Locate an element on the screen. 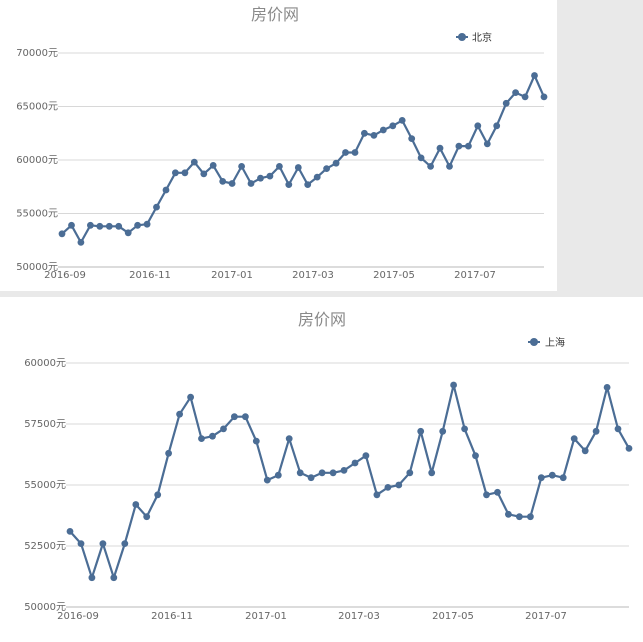 Image resolution: width=643 pixels, height=642 pixels. y-tick-label: 65000元 is located at coordinates (37, 107).